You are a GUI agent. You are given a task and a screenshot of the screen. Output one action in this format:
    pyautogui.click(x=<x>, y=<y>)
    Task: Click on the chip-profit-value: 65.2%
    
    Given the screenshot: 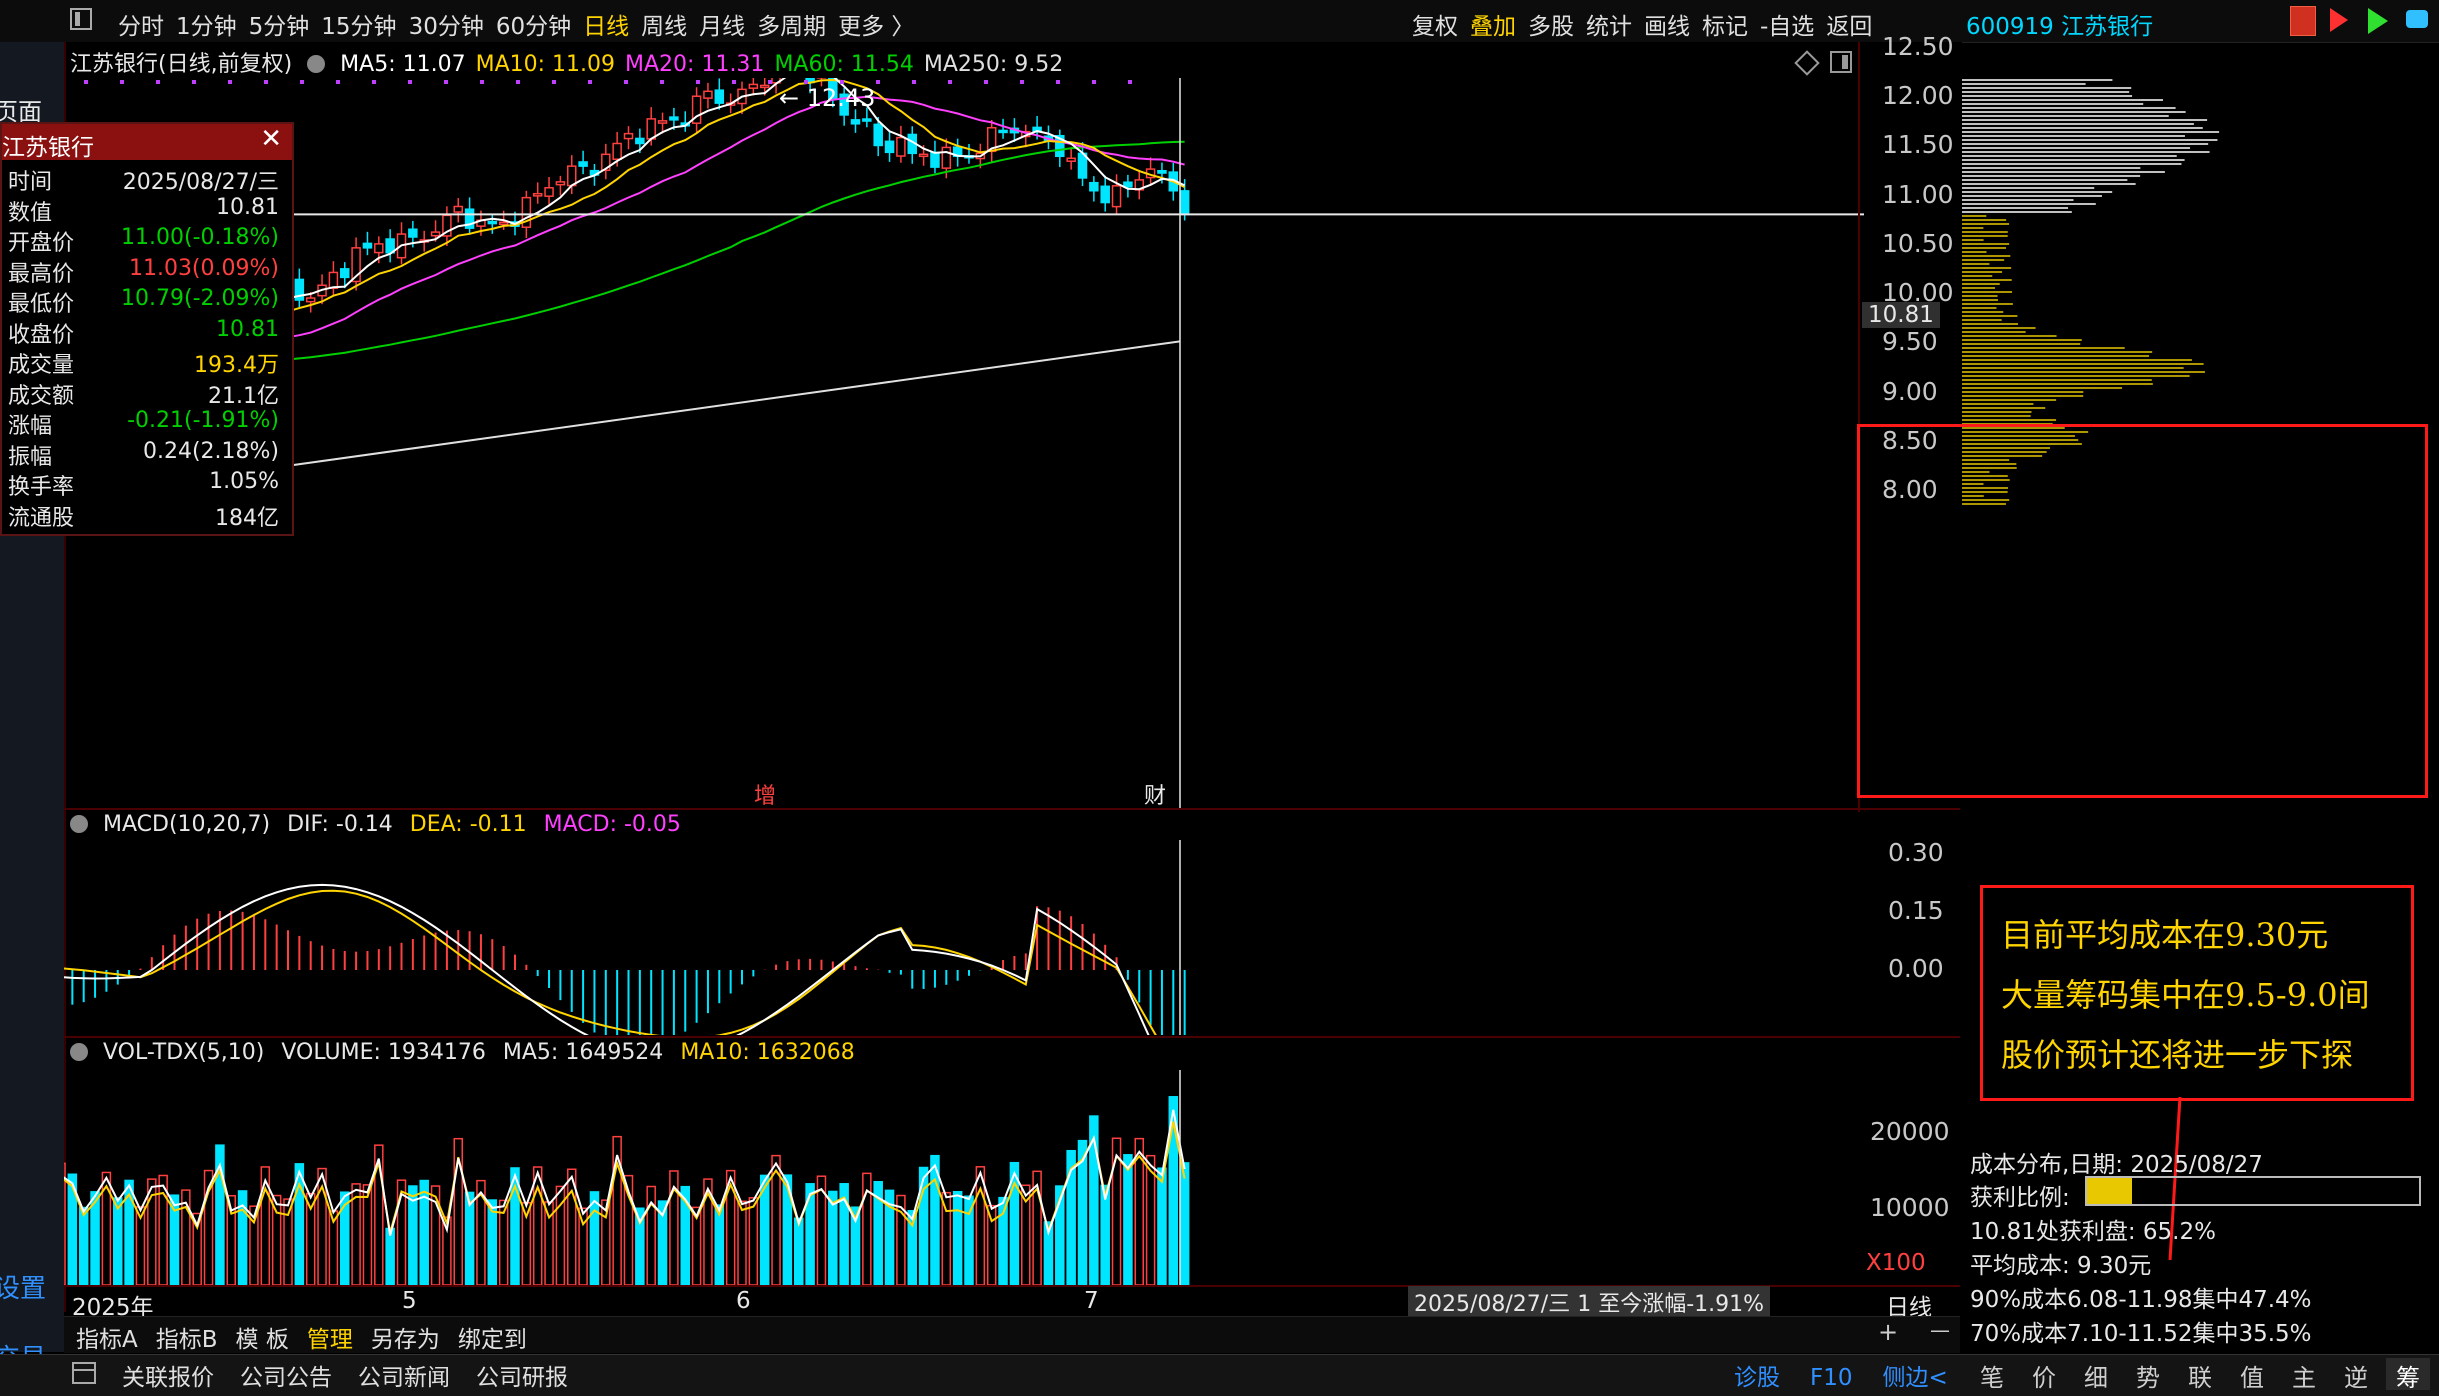 What is the action you would take?
    pyautogui.click(x=2264, y=1191)
    